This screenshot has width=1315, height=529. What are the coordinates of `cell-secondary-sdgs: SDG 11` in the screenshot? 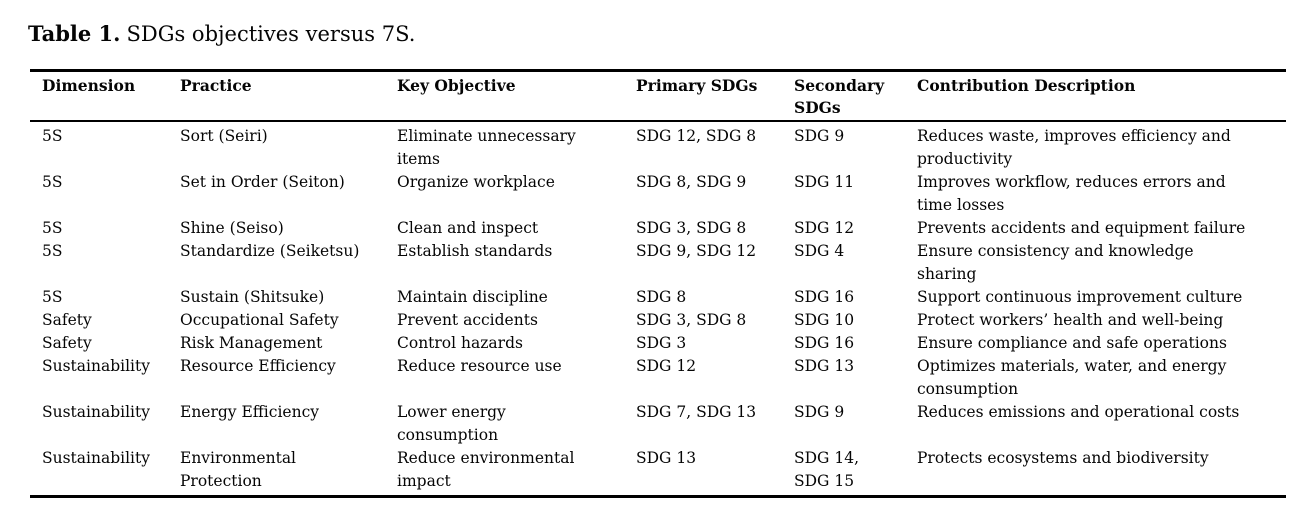 It's located at (824, 182).